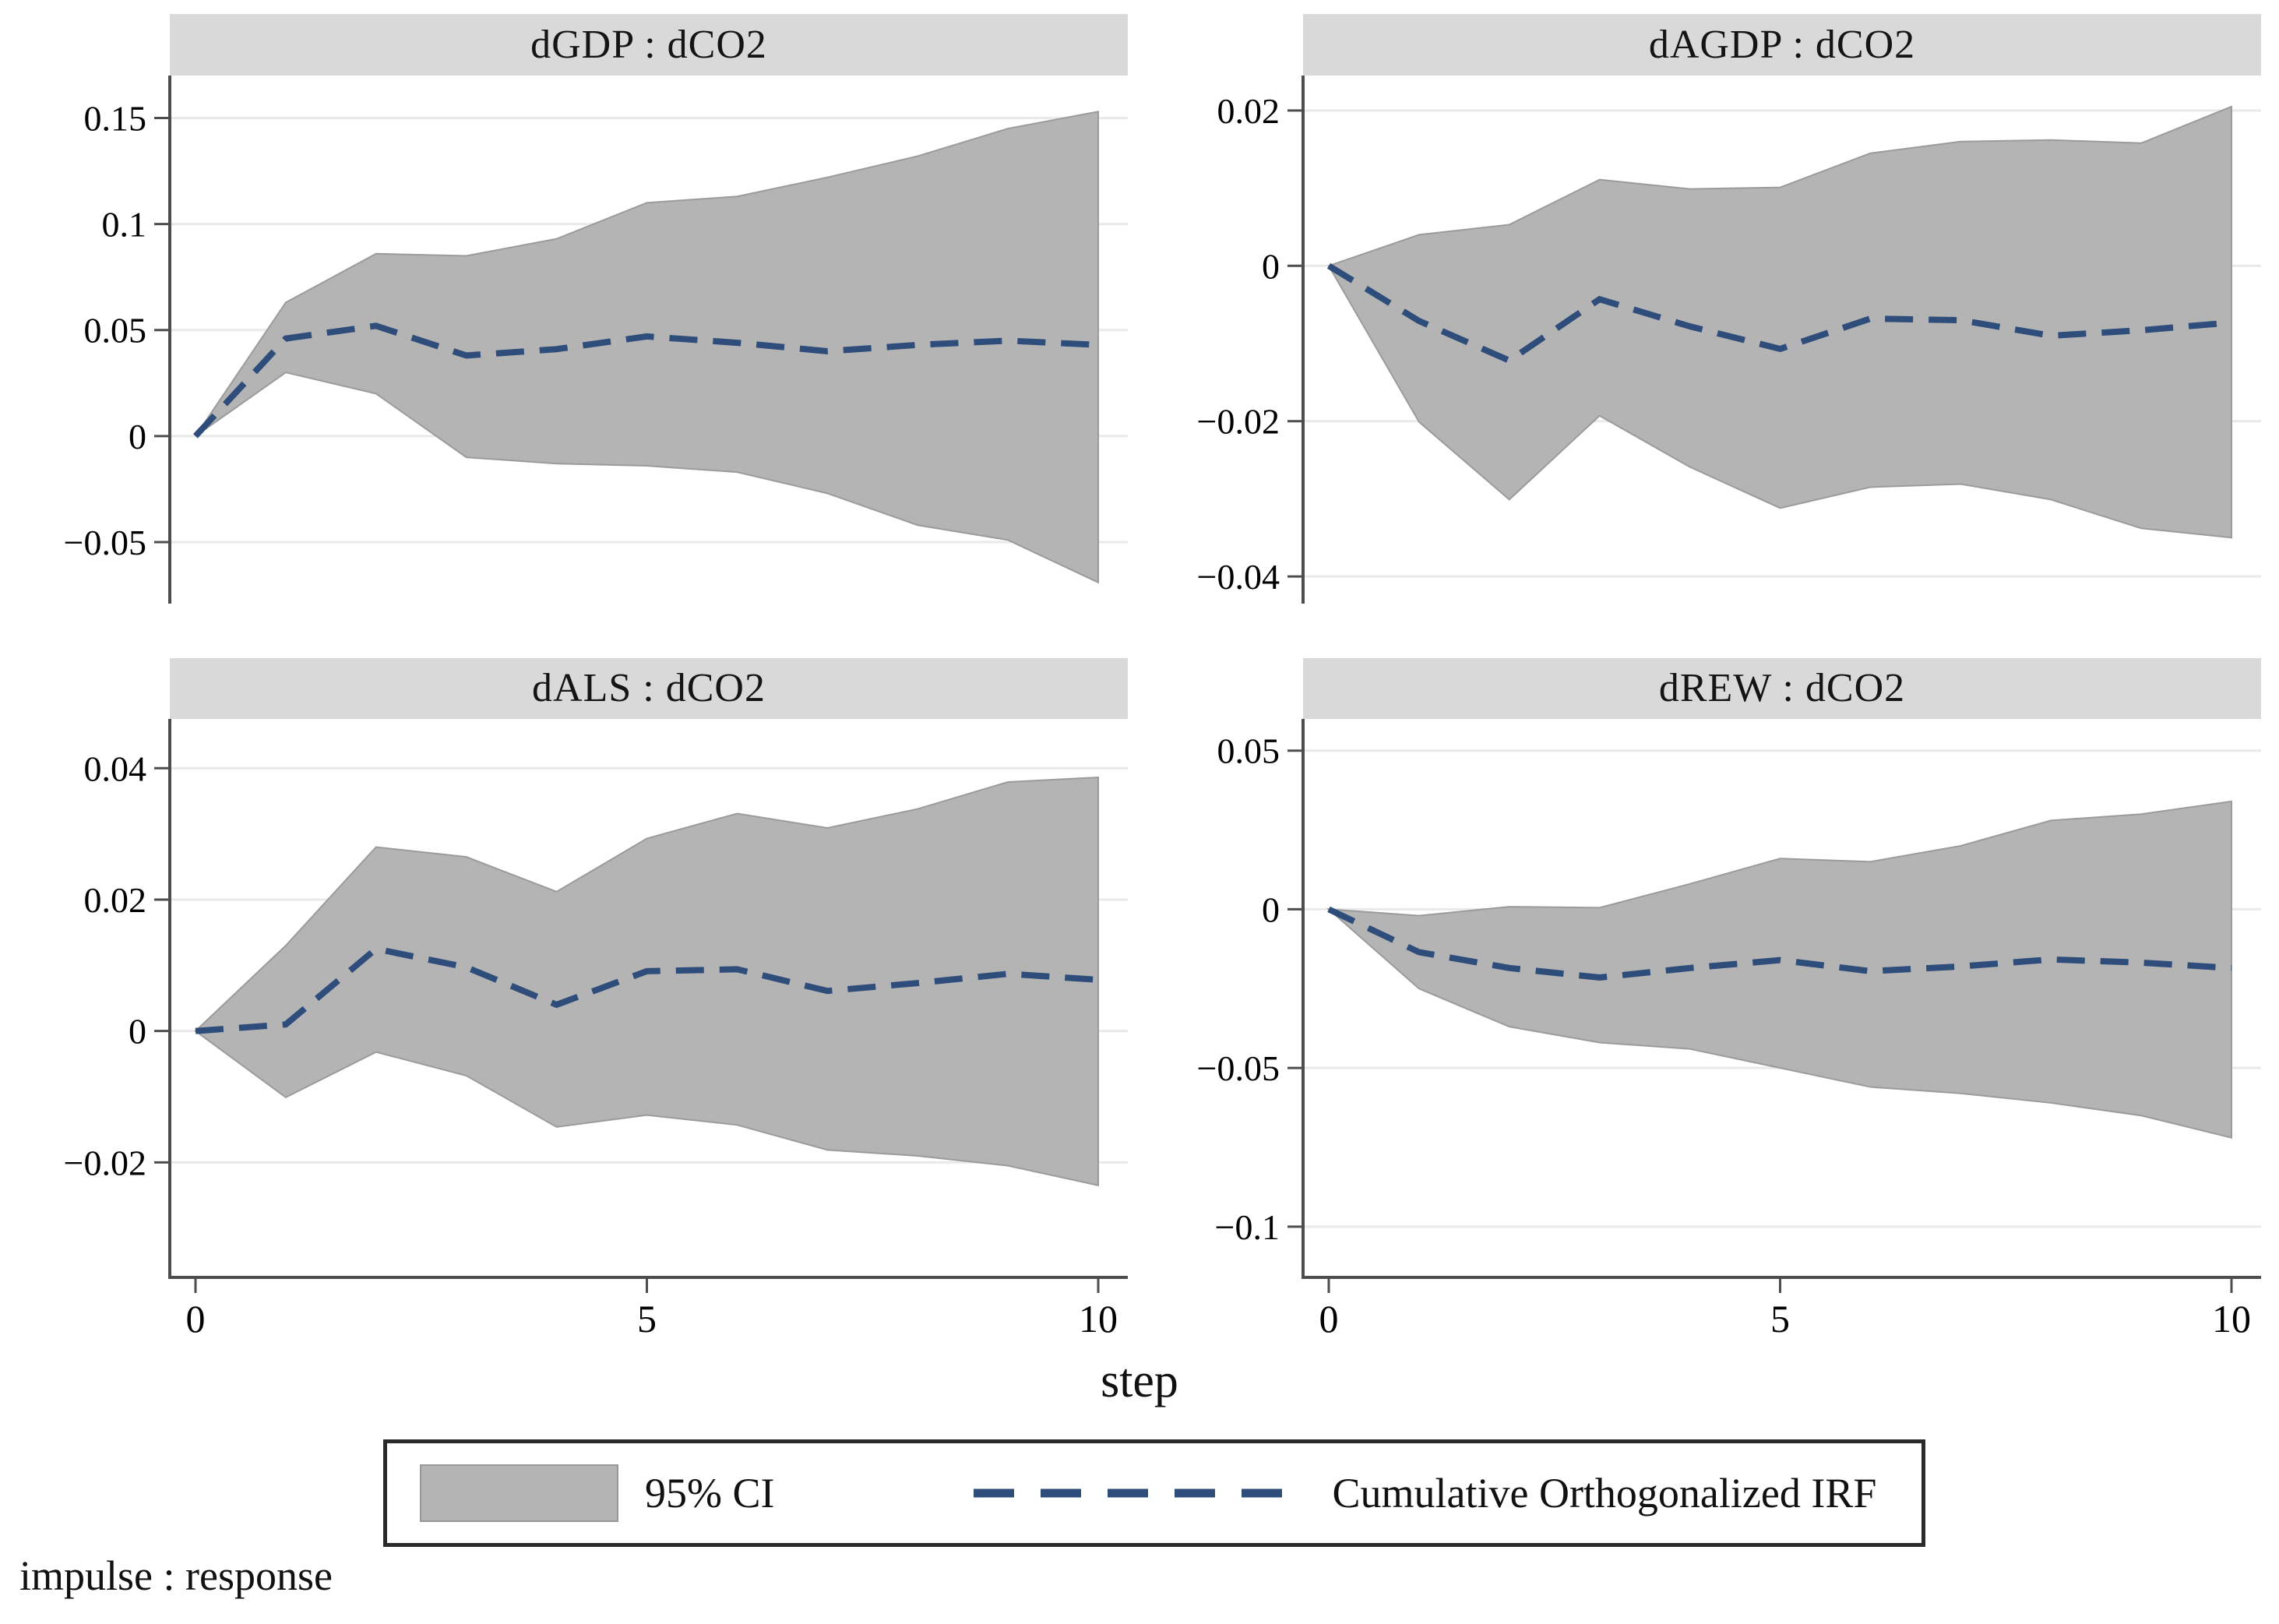 The width and height of the screenshot is (2279, 1624). I want to click on y-tick-label: −0.1, so click(1247, 1227).